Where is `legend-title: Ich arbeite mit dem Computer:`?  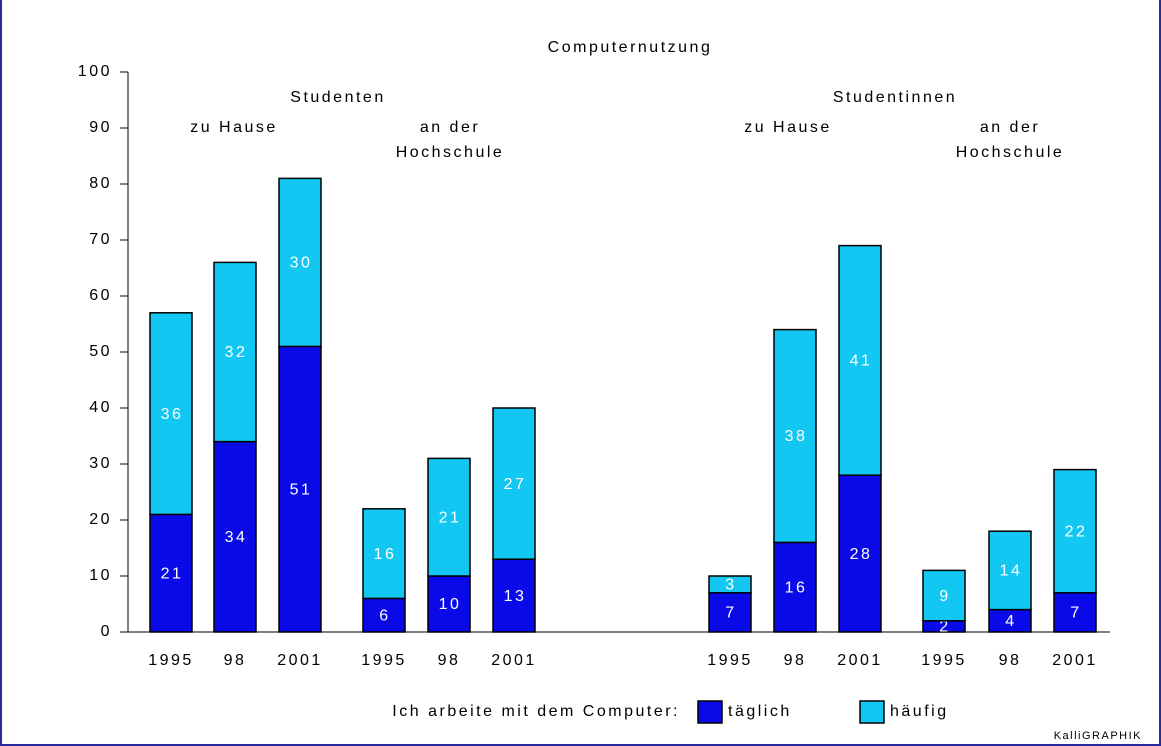
legend-title: Ich arbeite mit dem Computer: is located at coordinates (536, 711).